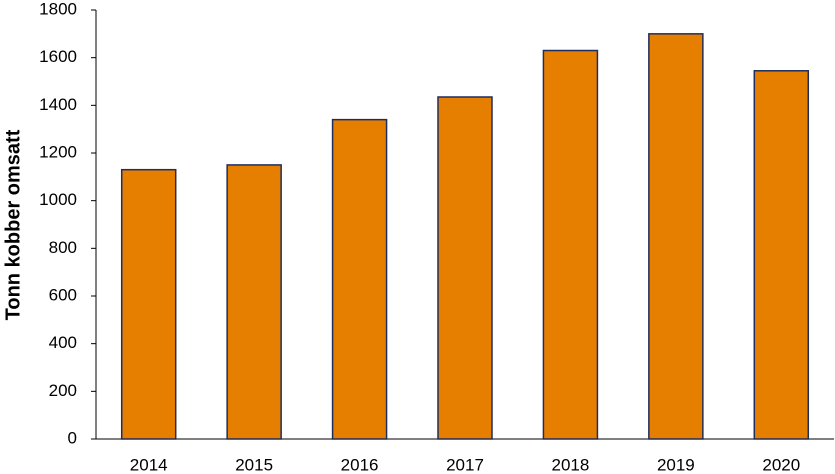  Describe the element at coordinates (360, 464) in the screenshot. I see `x-tick-label: 2016` at that location.